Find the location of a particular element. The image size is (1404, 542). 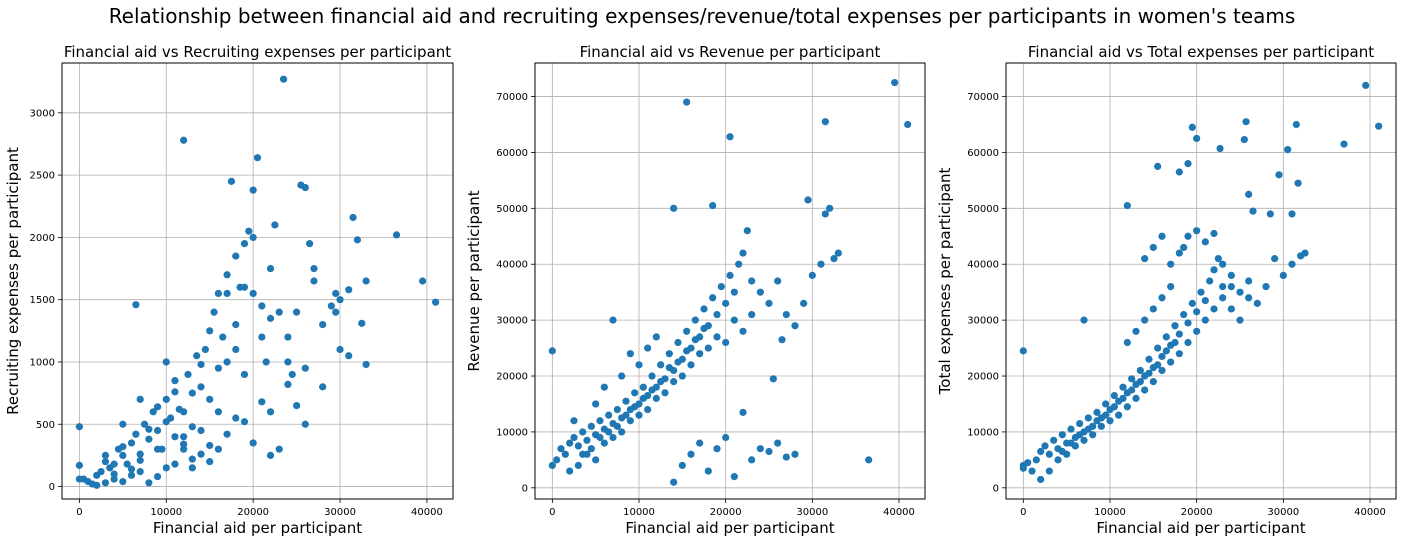

y-tick-label: 20000 is located at coordinates (512, 377).